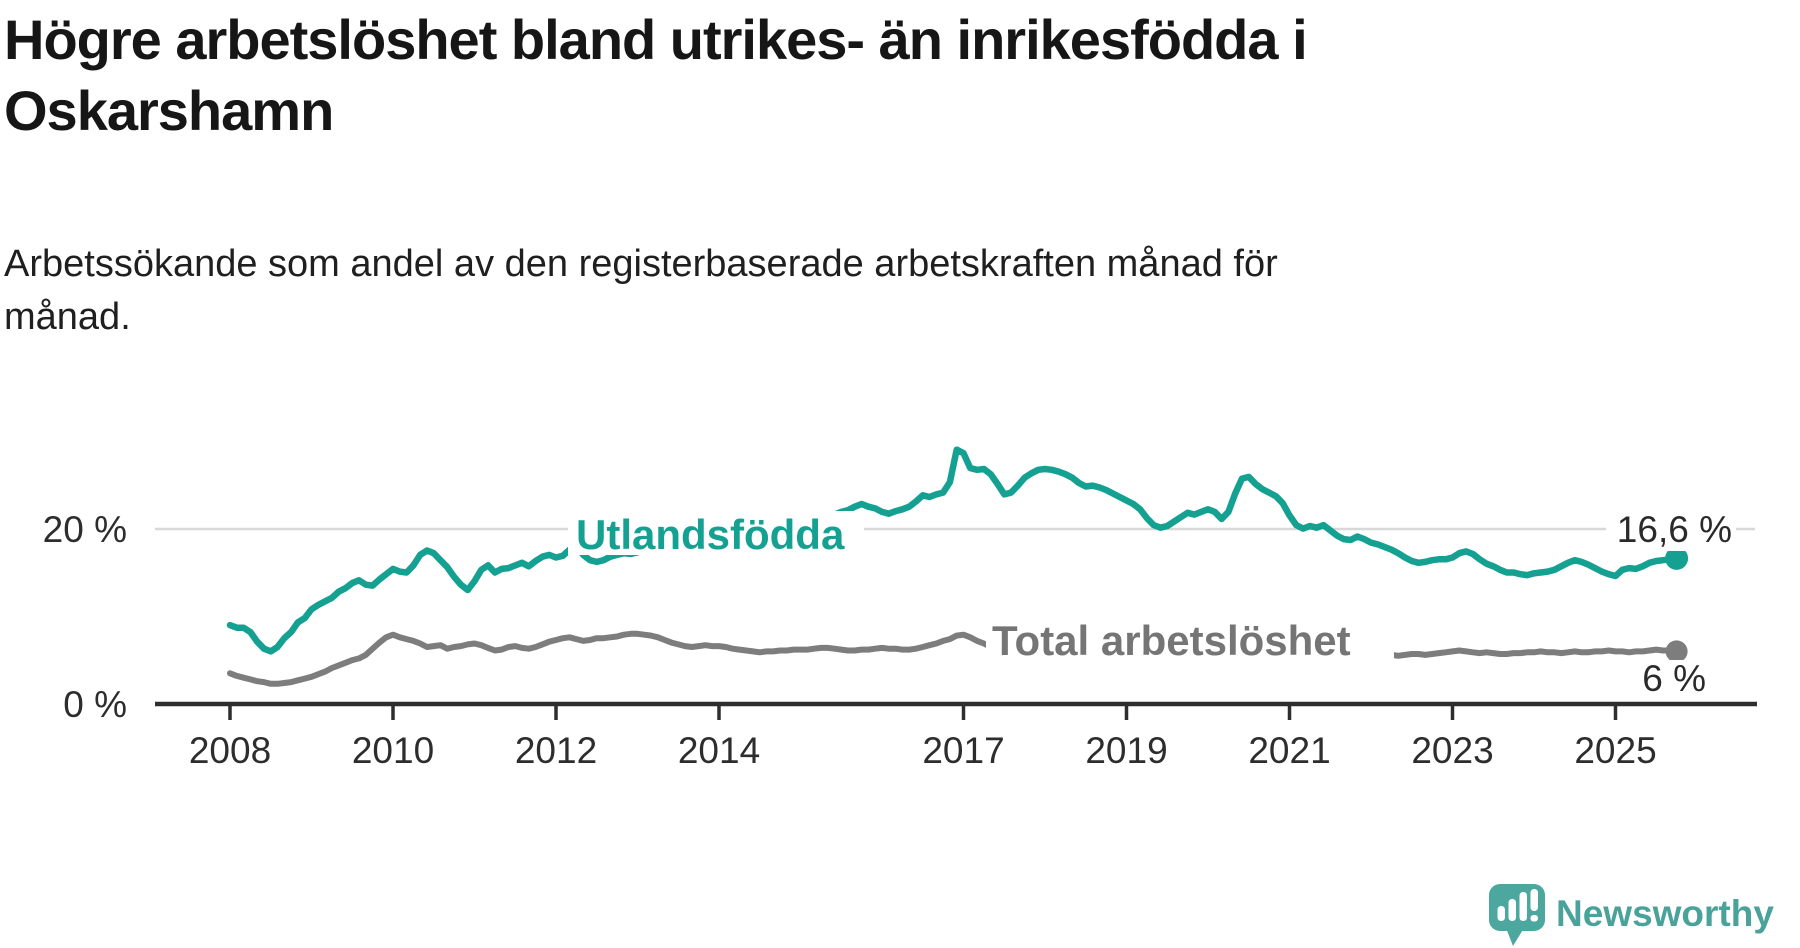  I want to click on value-label-total-arbetsloshet: 6 %, so click(1674, 678).